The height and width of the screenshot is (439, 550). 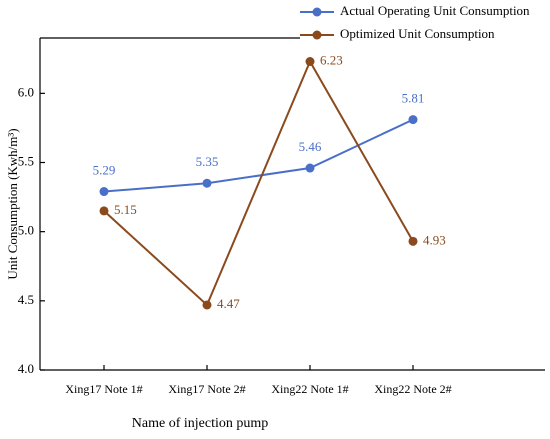 What do you see at coordinates (104, 170) in the screenshot?
I see `data-label: 5.29` at bounding box center [104, 170].